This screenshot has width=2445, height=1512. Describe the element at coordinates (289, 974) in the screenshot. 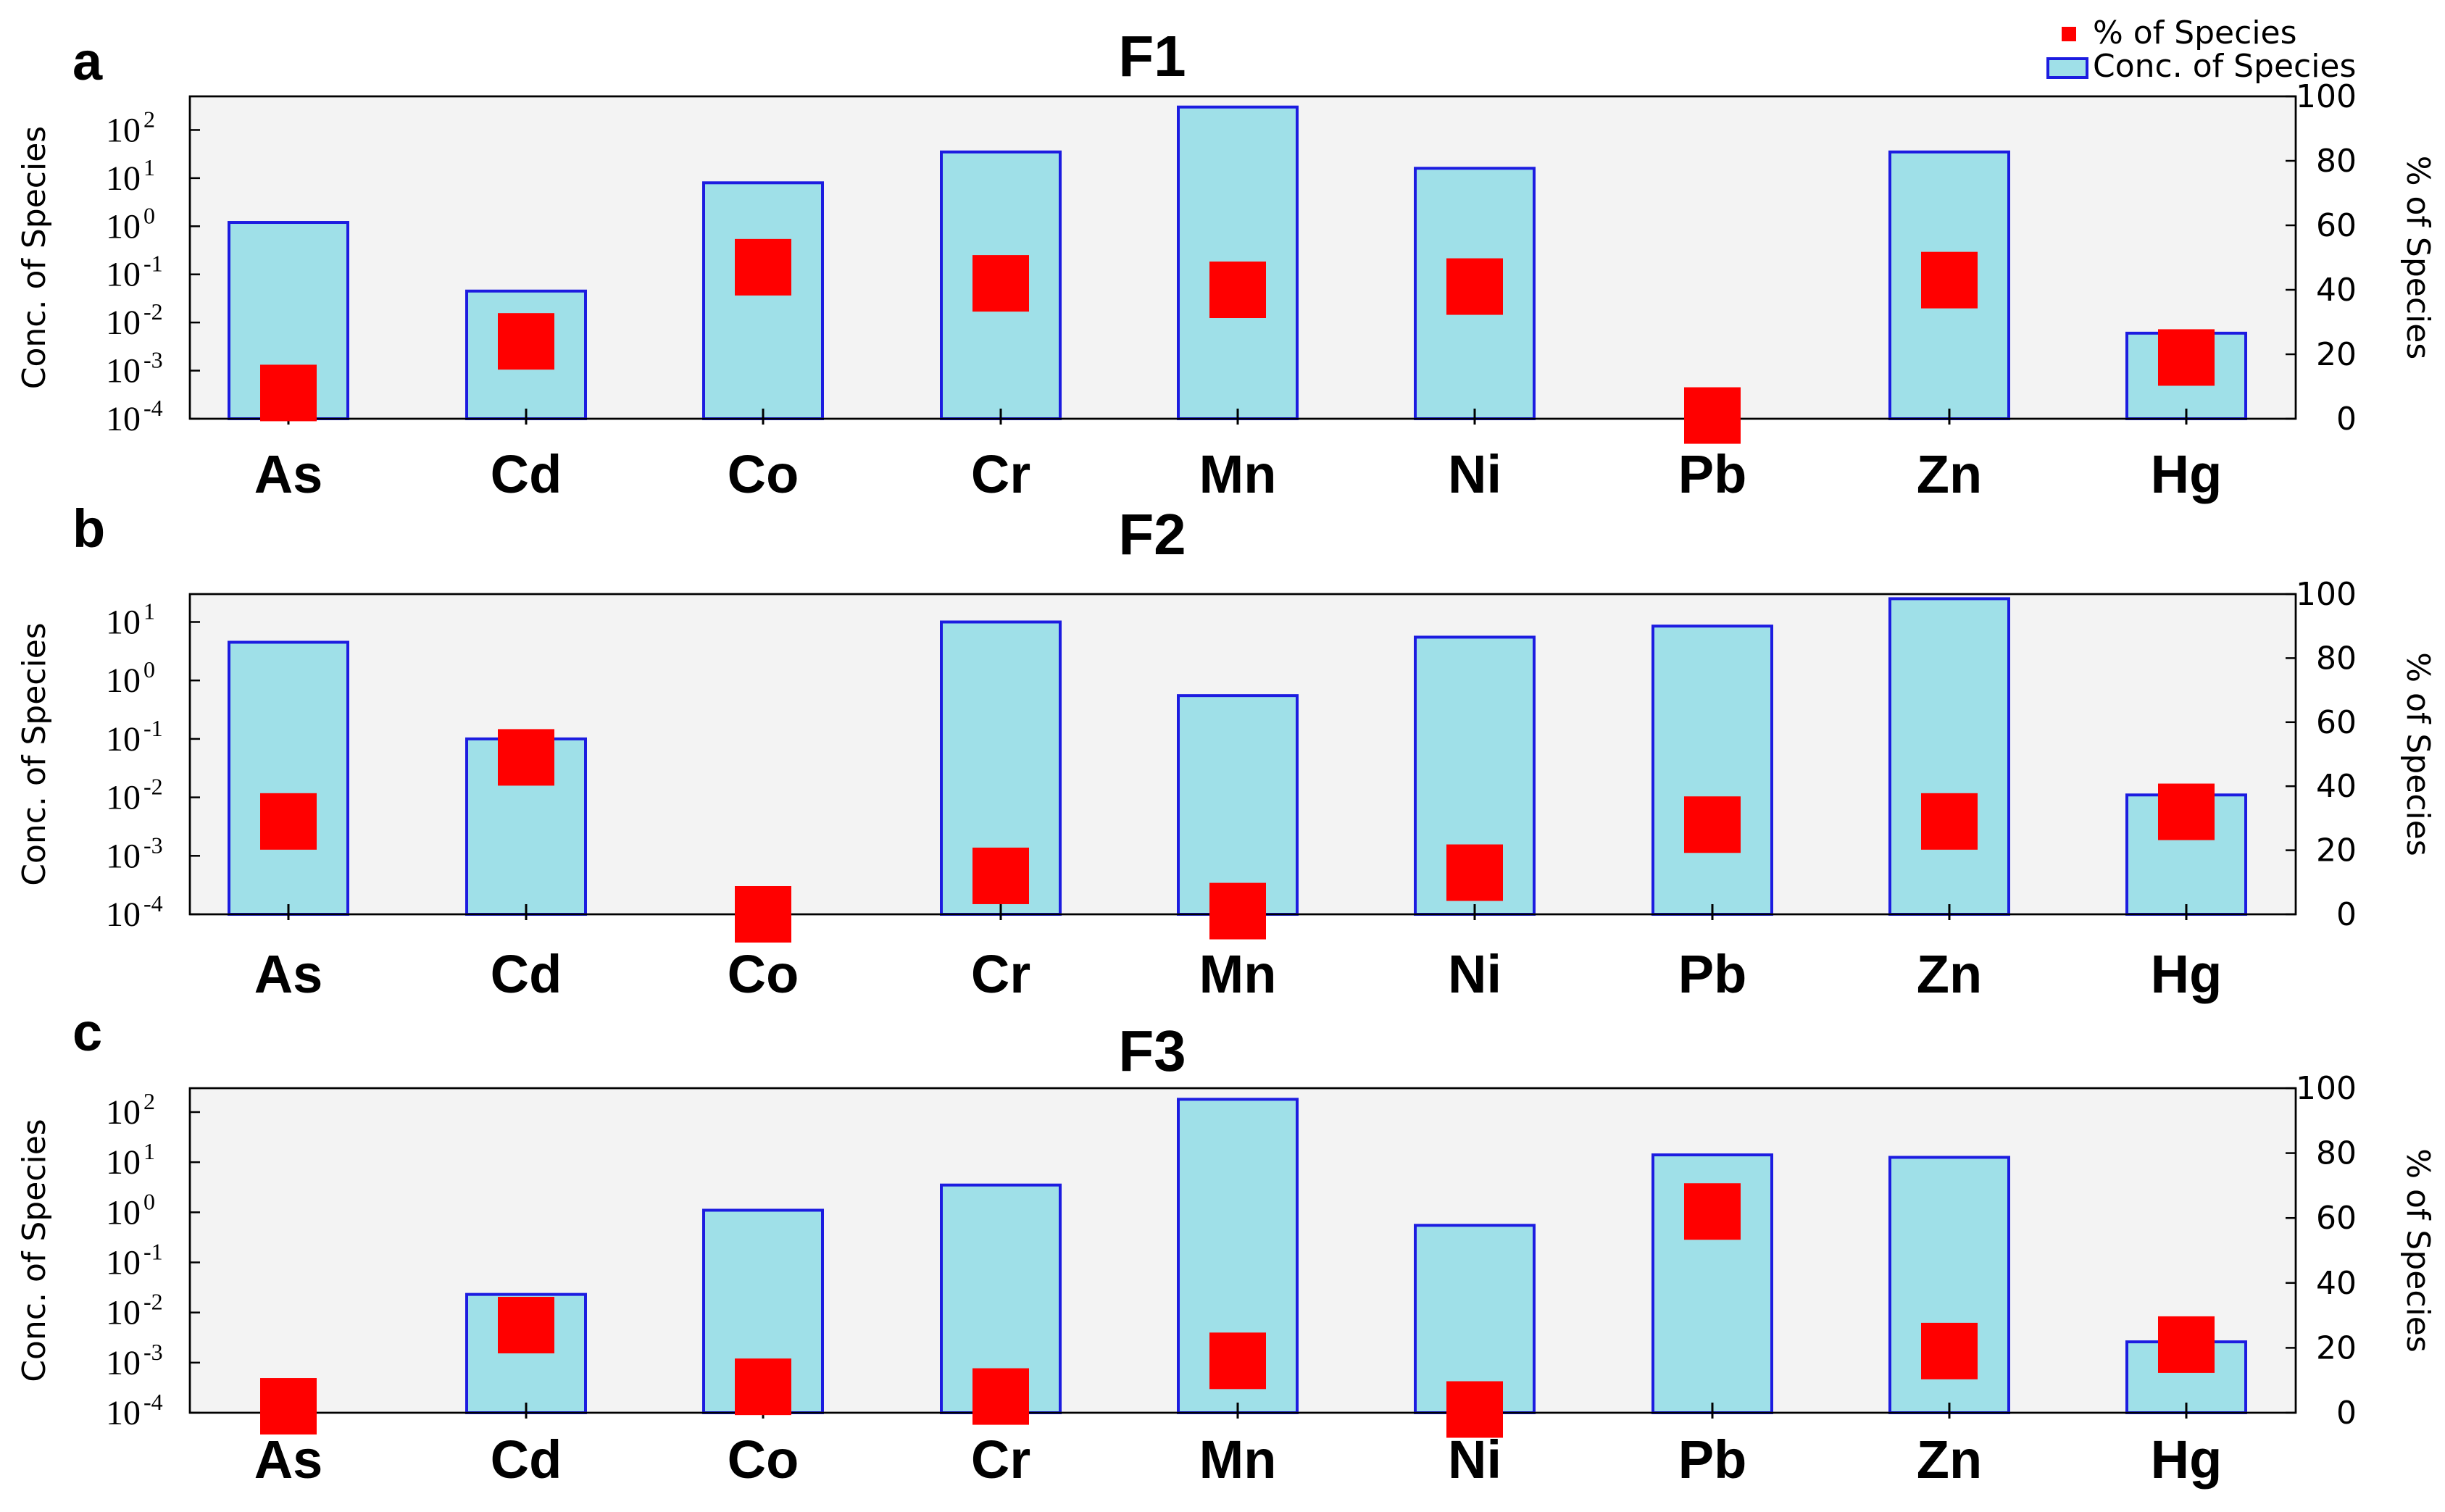

I see `category-label-as: As` at that location.